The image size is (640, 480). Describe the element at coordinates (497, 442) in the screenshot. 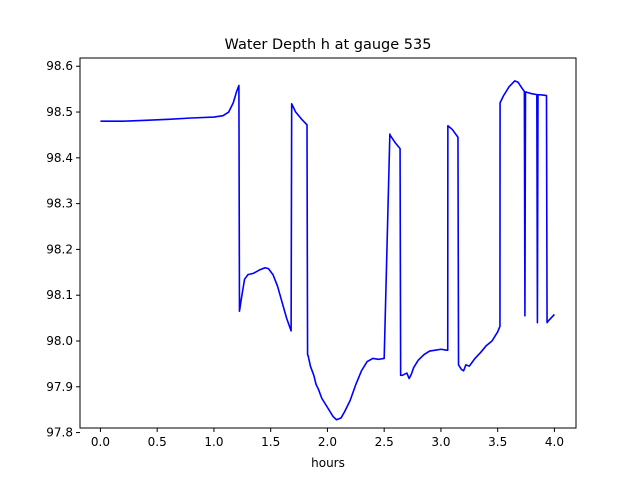

I see `x-tick-label: 3.5` at that location.